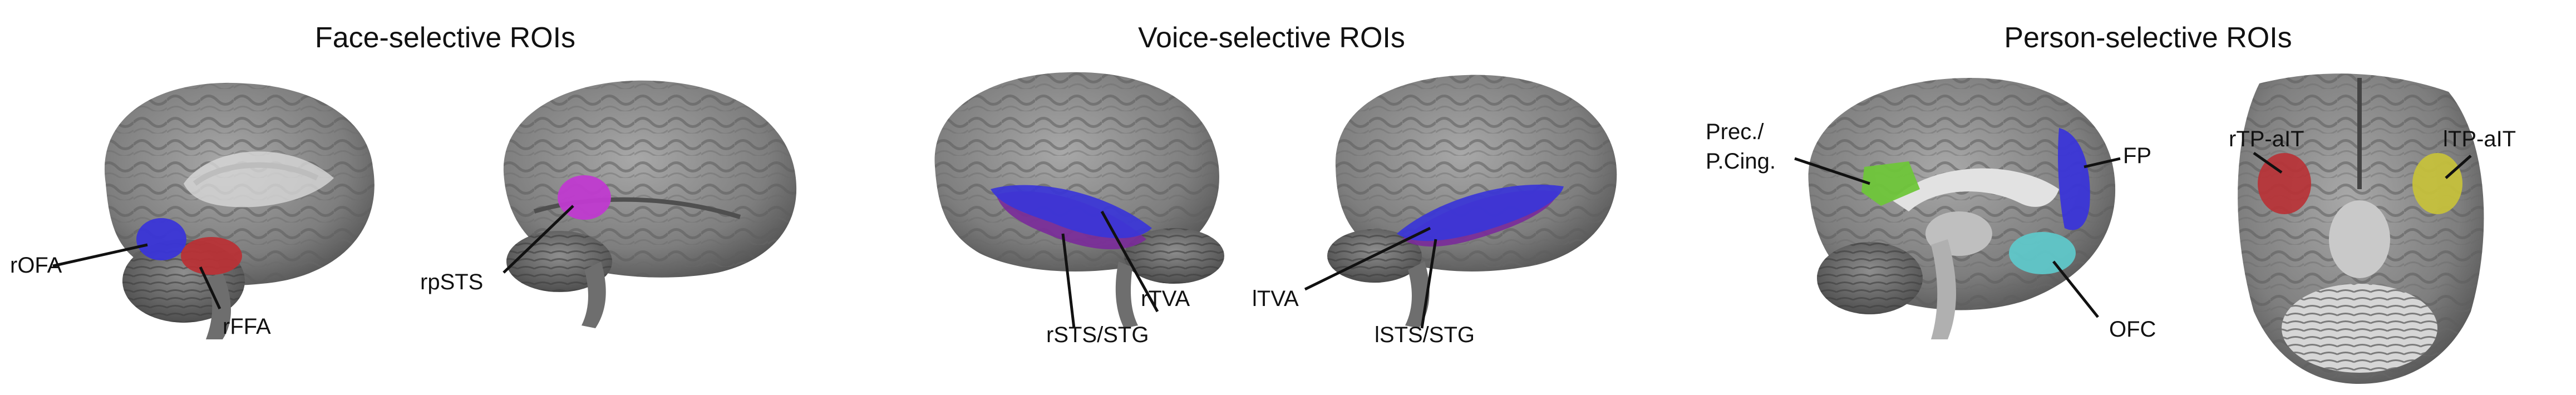  What do you see at coordinates (2074, 179) in the screenshot?
I see `roi-fp` at bounding box center [2074, 179].